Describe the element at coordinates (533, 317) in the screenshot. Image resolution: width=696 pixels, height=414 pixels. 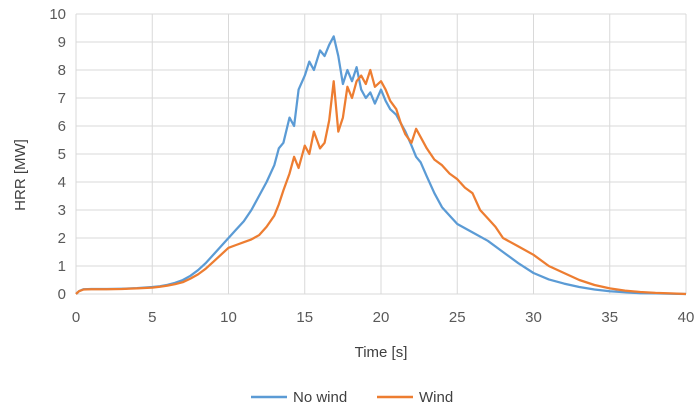
I see `x-tick-label: 30` at that location.